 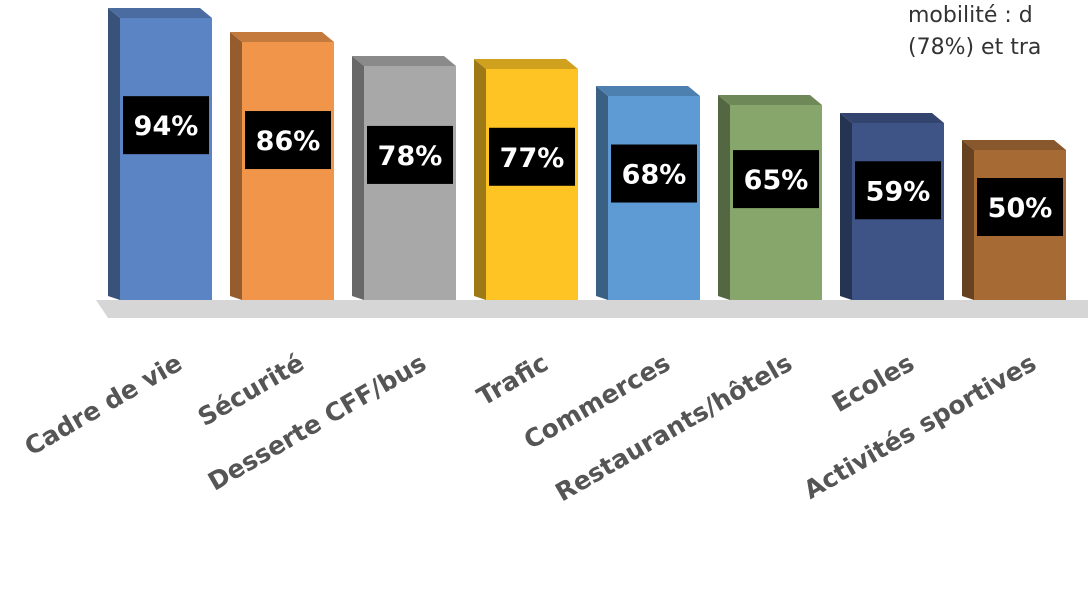 I want to click on value-label-activites-sportives: 50%, so click(x=1020, y=207).